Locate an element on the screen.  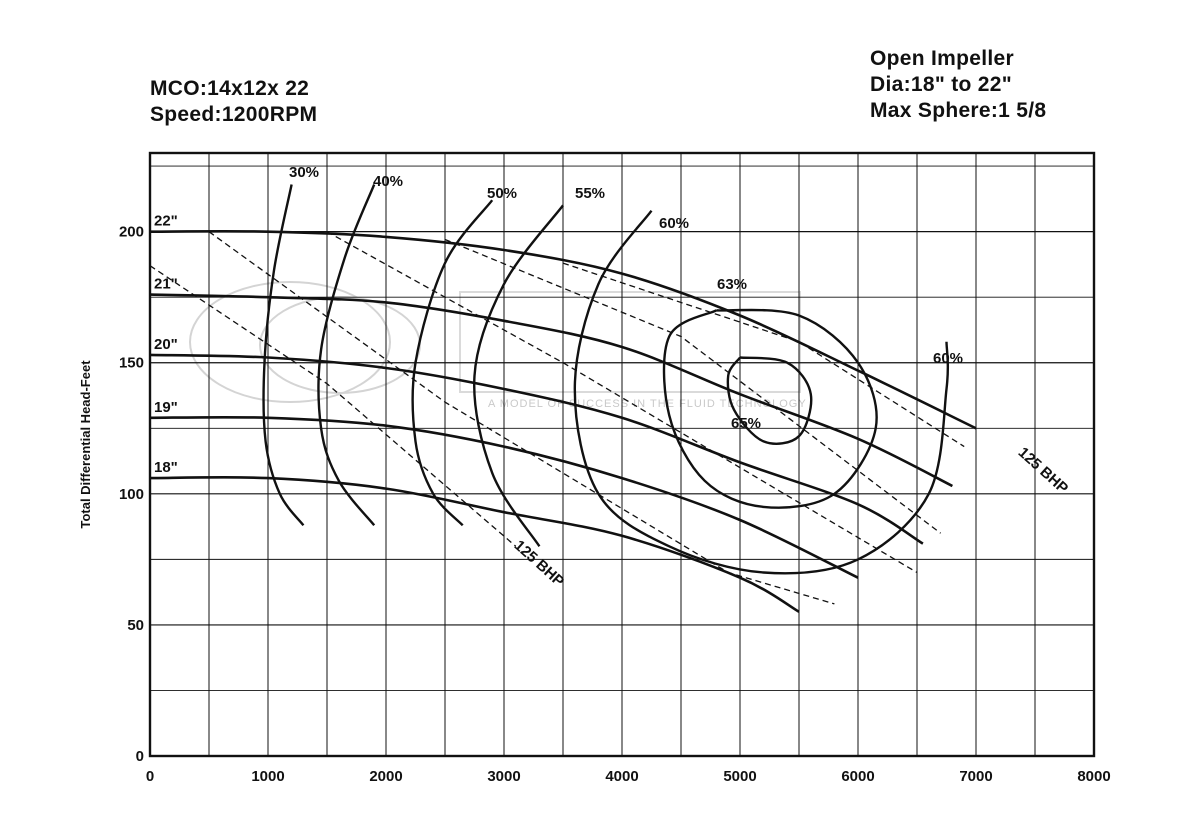
x-tick-label: 6000 is located at coordinates (857, 776).